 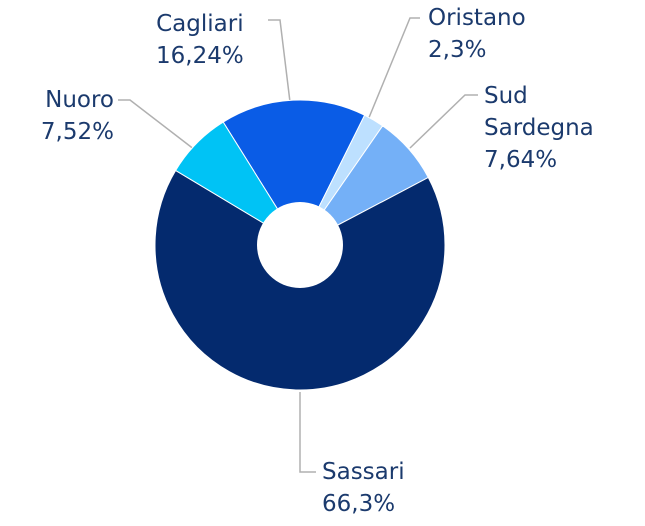 I want to click on donut-hole, so click(x=300, y=245).